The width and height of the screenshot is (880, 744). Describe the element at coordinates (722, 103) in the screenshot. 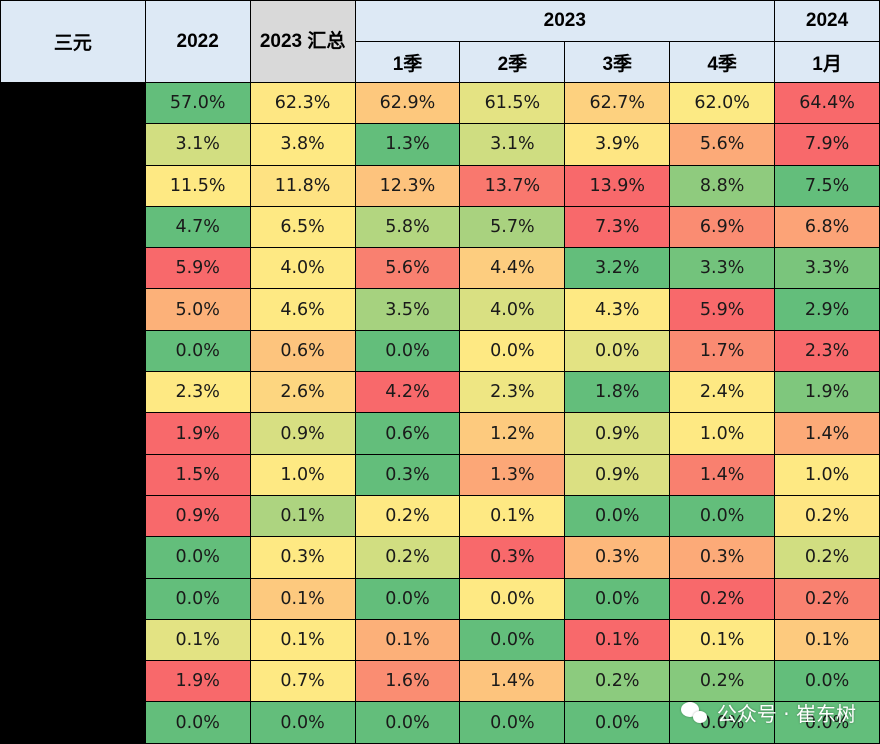

I see `value-cell: 62.0%` at that location.